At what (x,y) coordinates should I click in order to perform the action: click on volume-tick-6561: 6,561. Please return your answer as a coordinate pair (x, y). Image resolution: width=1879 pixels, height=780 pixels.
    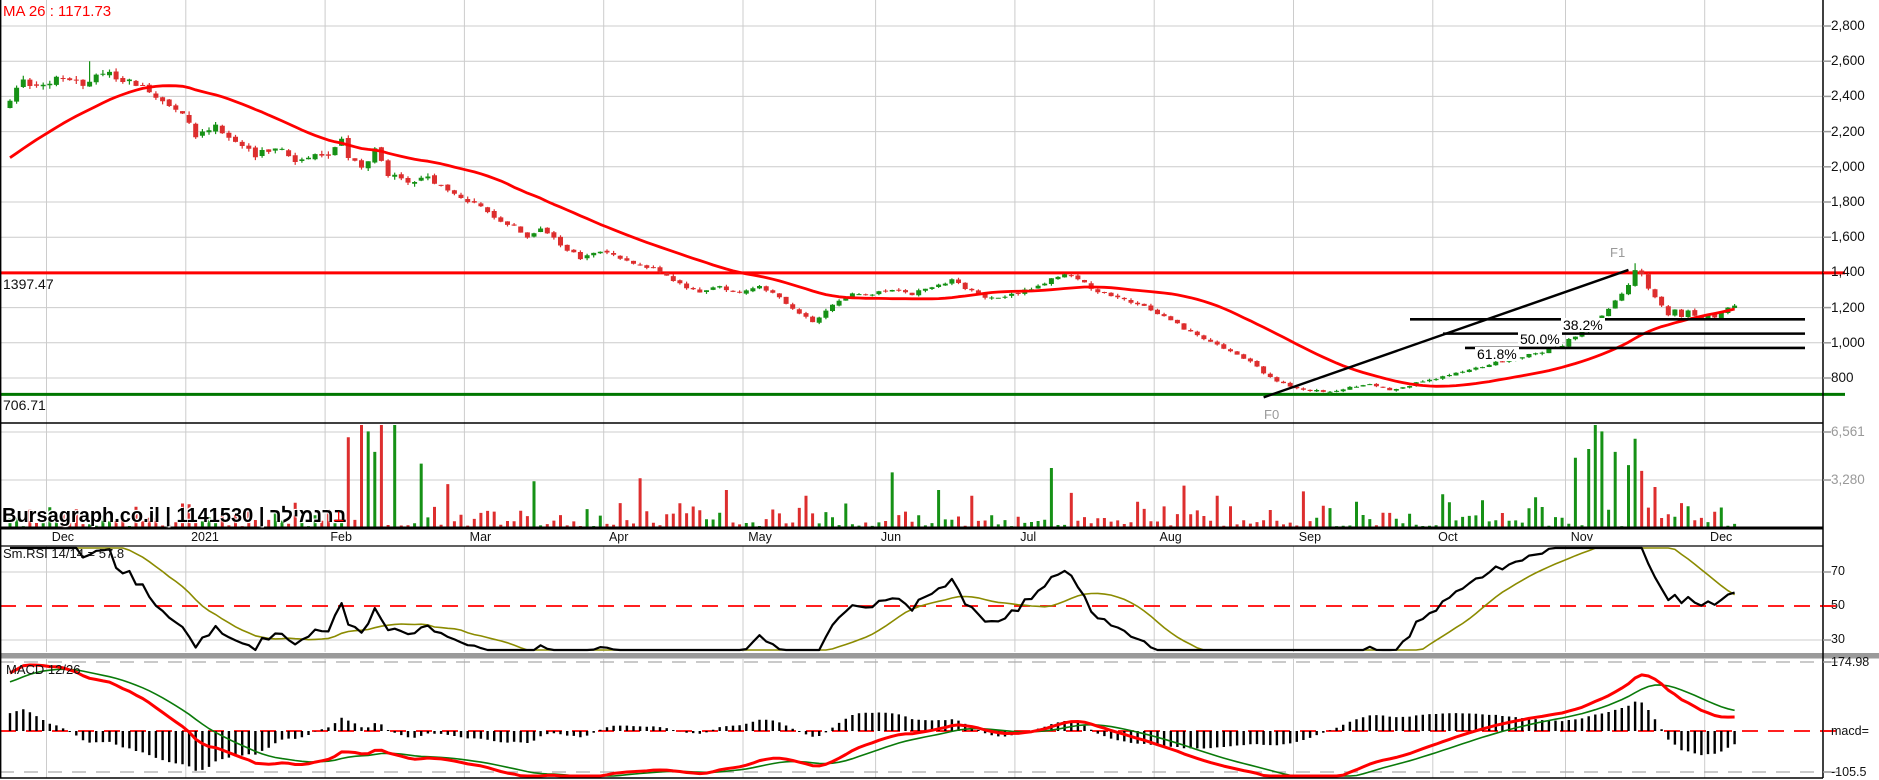
    Looking at the image, I should click on (1848, 431).